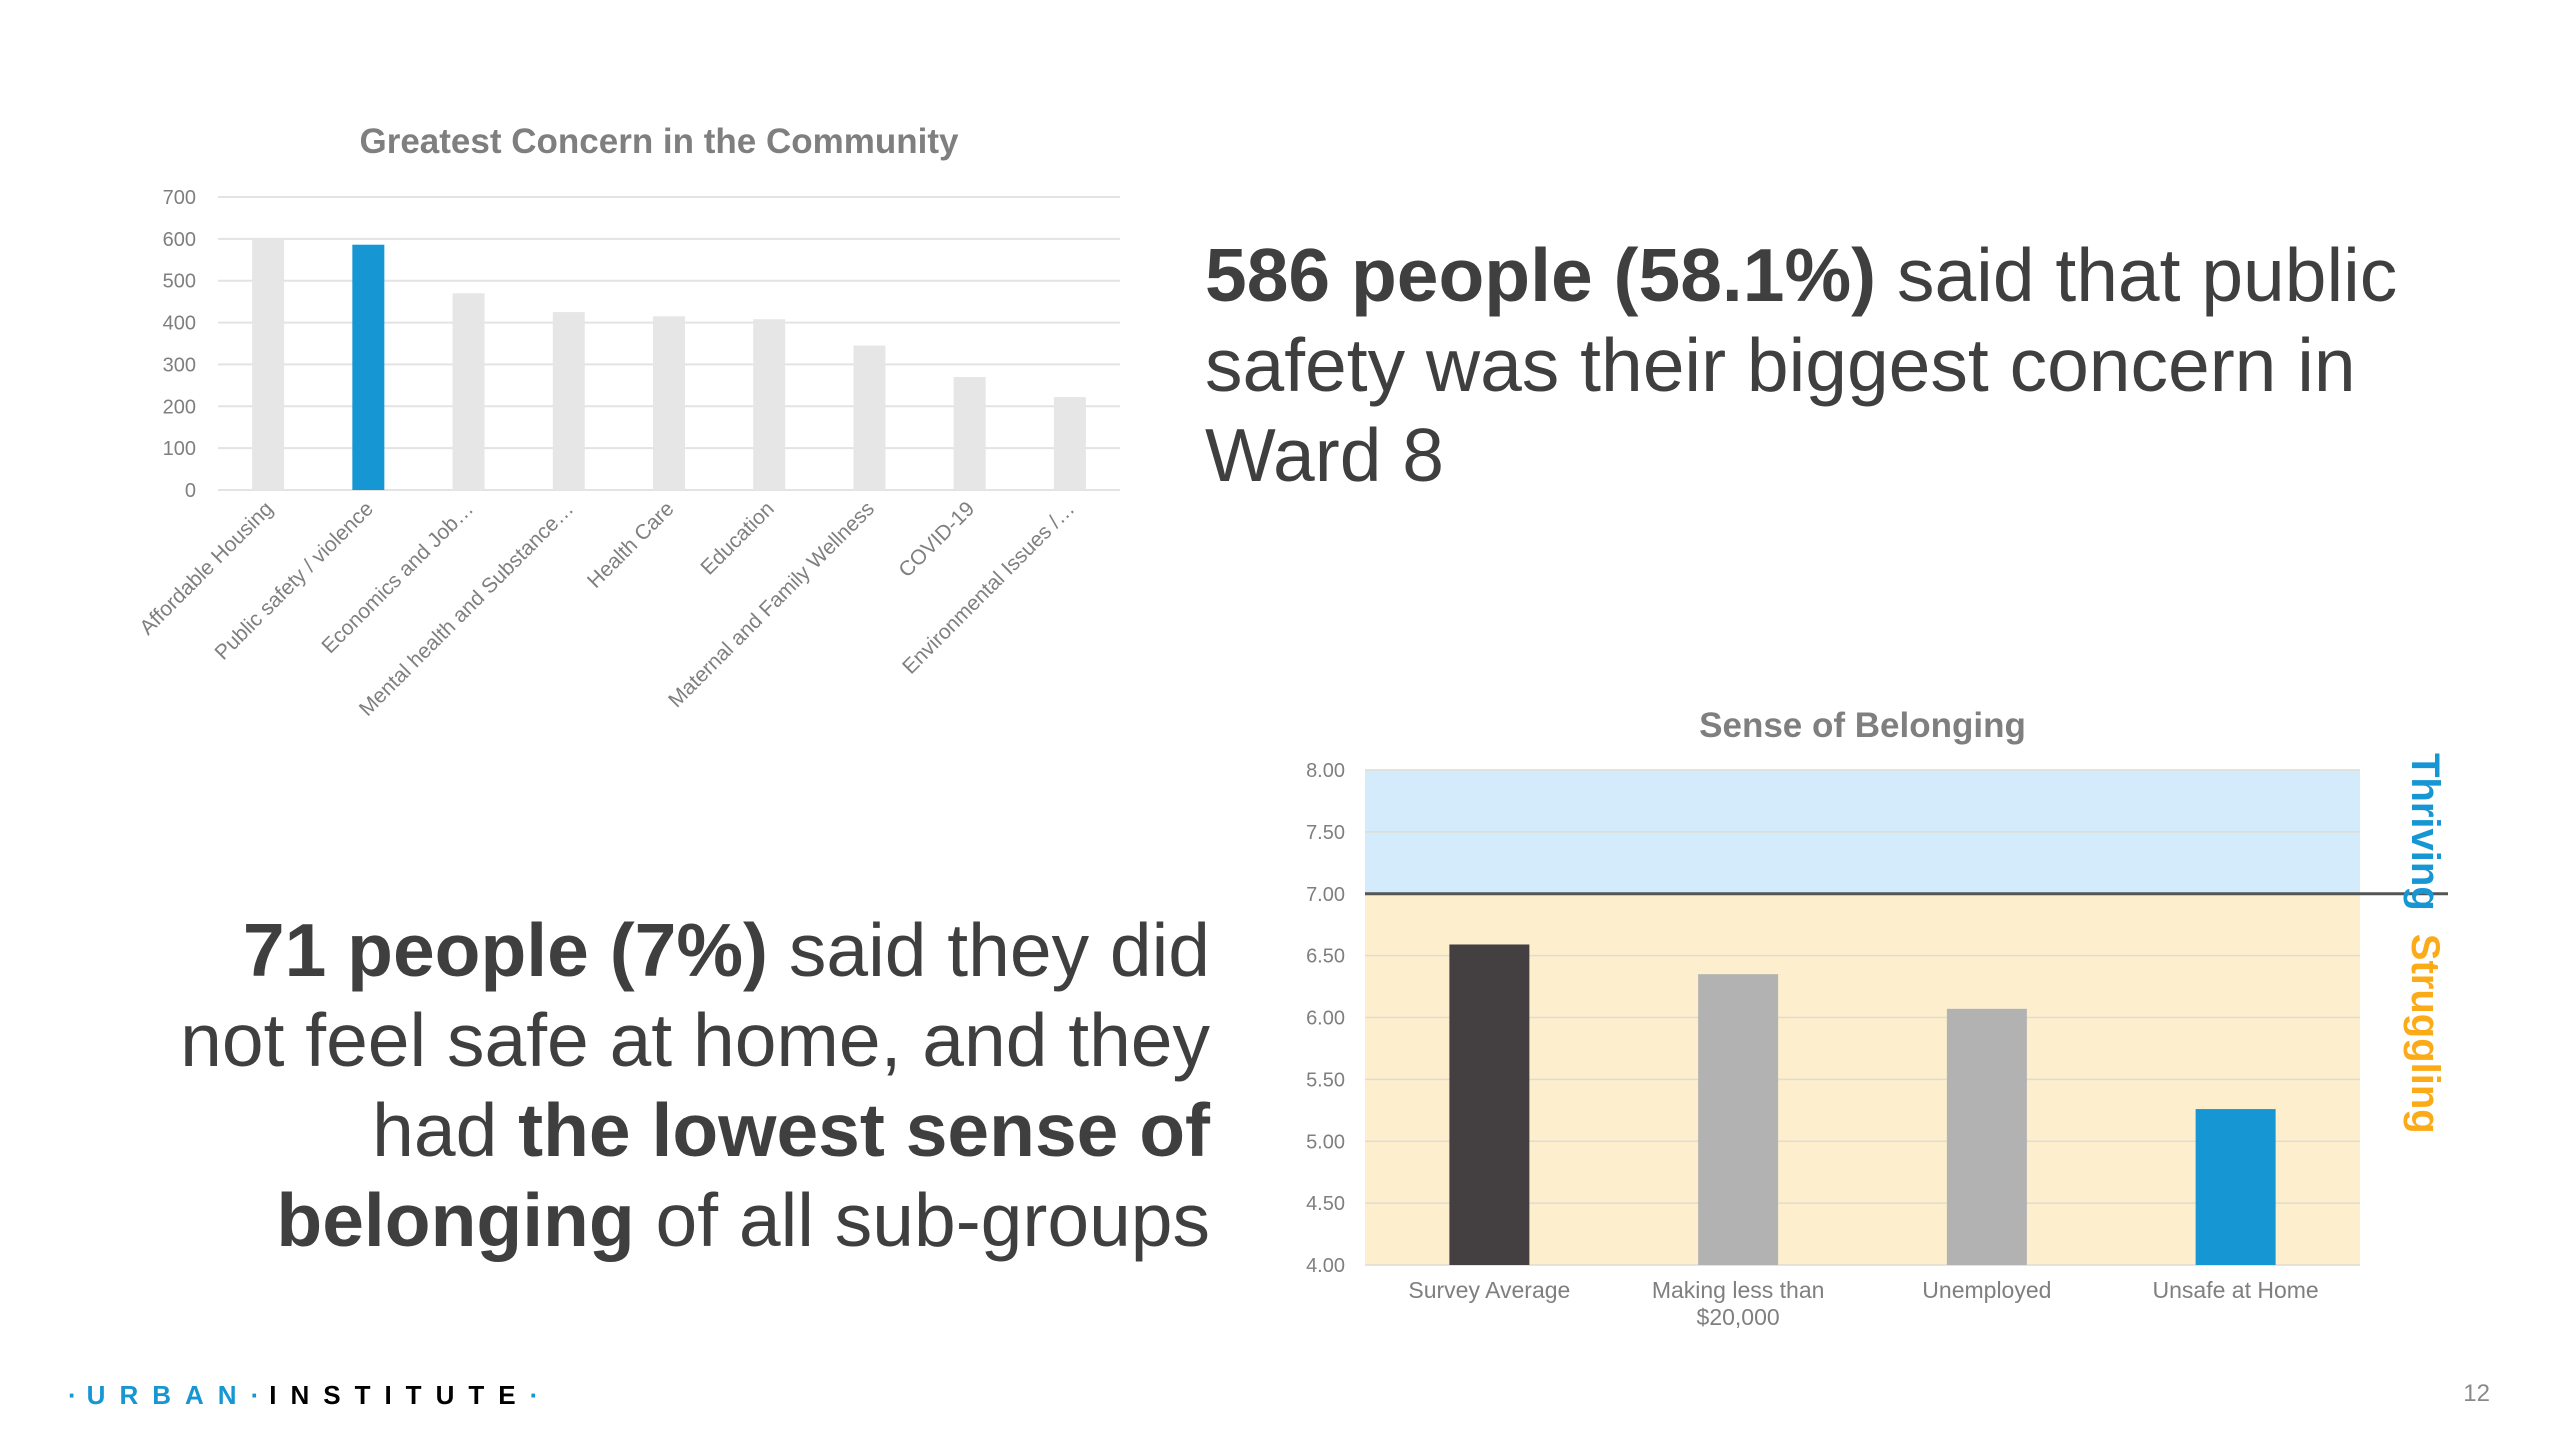 This screenshot has height=1440, width=2560. I want to click on x-tick-label: Unemployed, so click(1986, 1290).